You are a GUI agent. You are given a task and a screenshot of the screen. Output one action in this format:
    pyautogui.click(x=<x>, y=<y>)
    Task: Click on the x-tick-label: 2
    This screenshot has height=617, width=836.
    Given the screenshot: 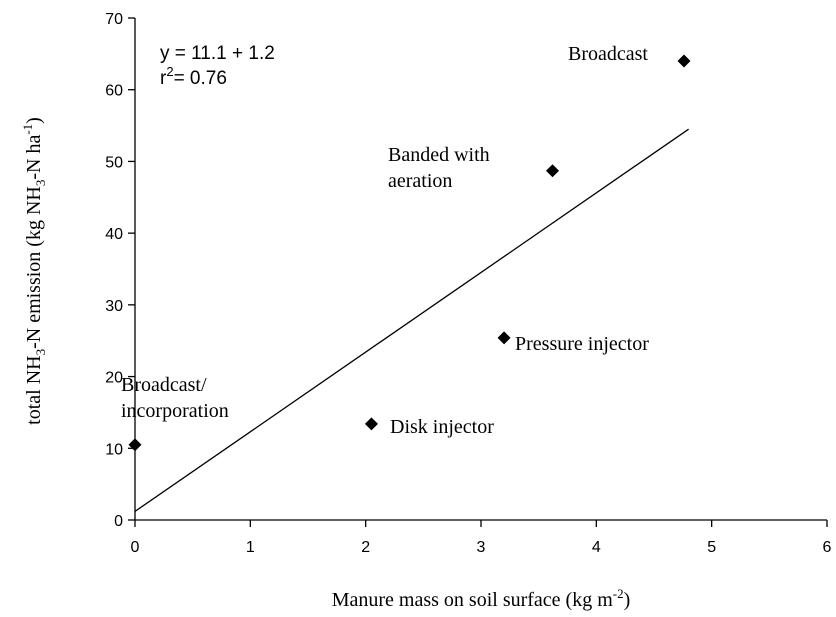 What is the action you would take?
    pyautogui.click(x=365, y=547)
    